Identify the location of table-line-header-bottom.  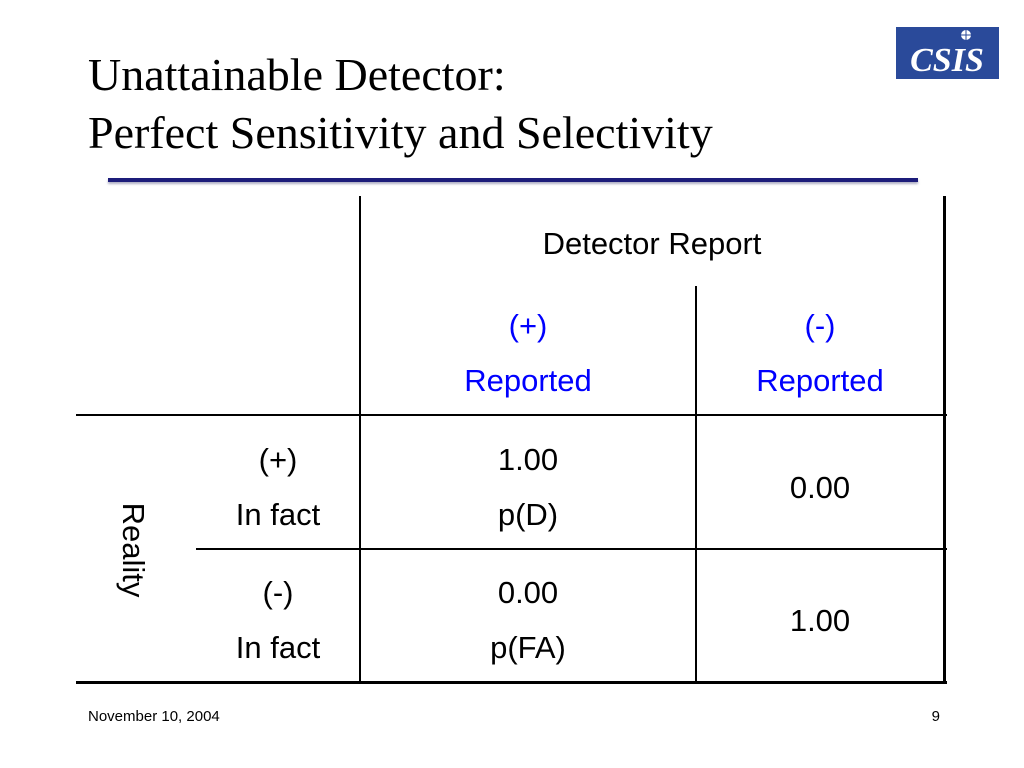
(511, 415).